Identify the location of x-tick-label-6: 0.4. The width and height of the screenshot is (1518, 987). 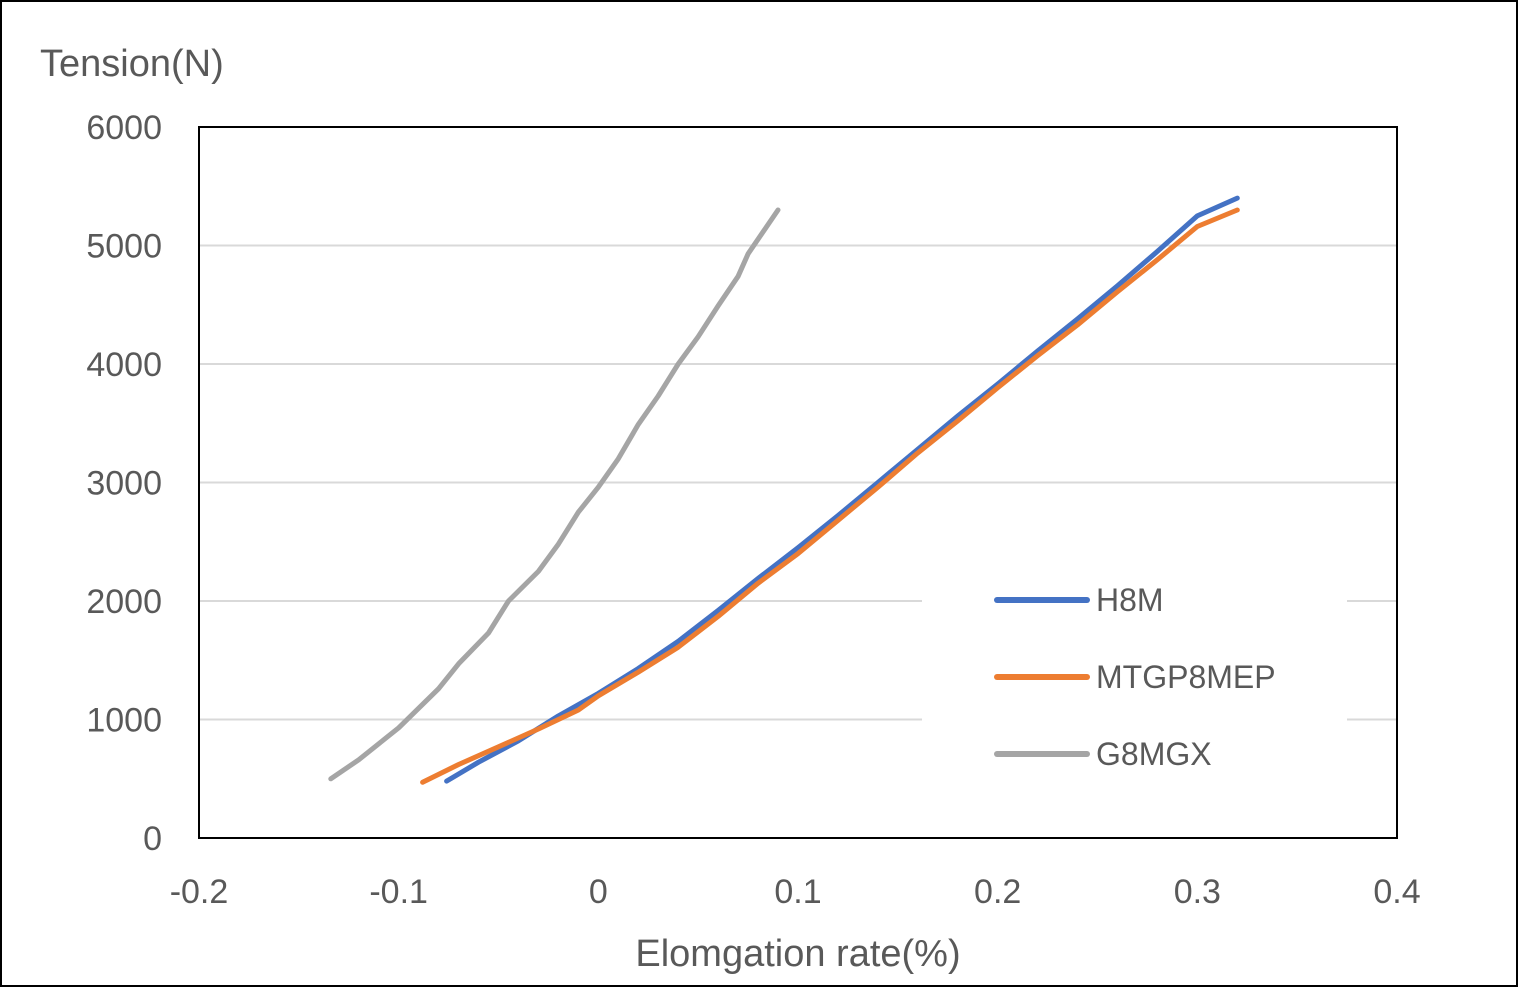
(1396, 892).